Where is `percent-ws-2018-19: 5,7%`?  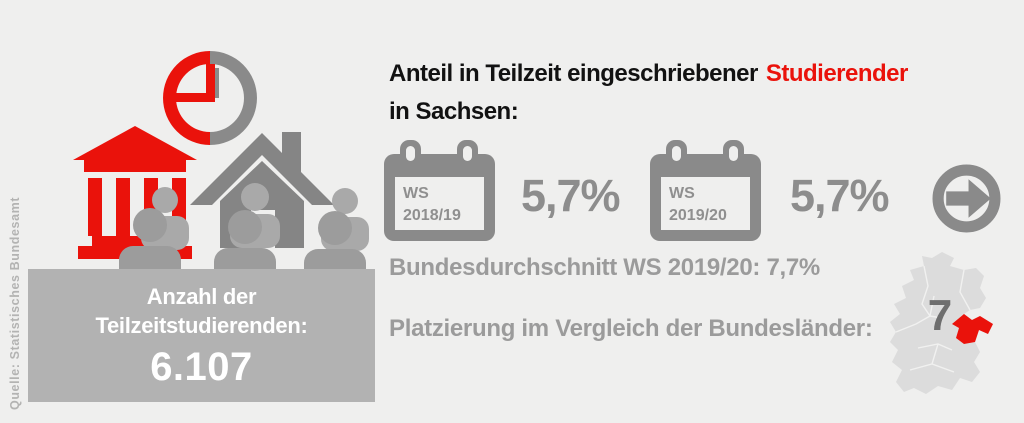 percent-ws-2018-19: 5,7% is located at coordinates (571, 195).